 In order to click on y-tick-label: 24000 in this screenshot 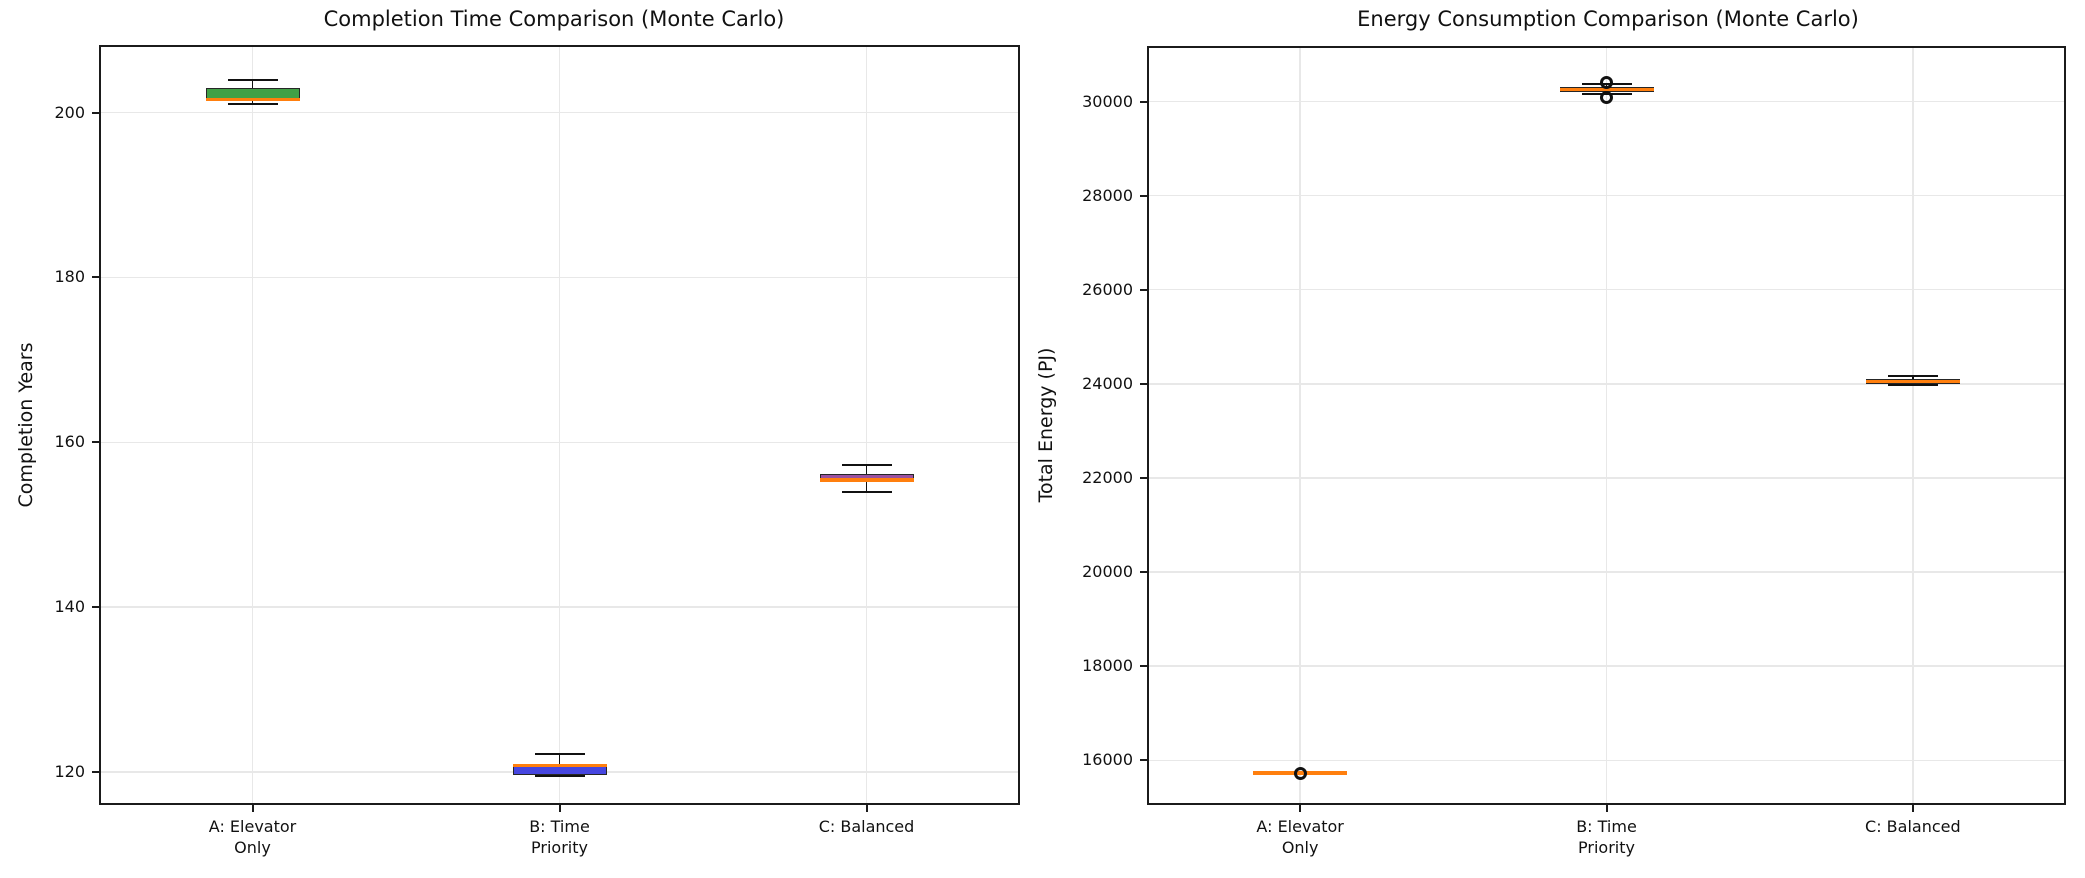, I will do `click(1107, 383)`.